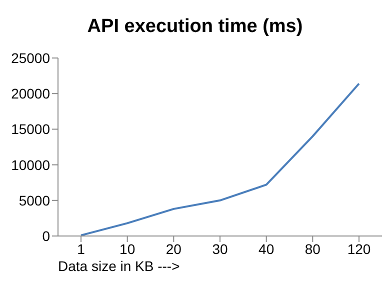 The width and height of the screenshot is (390, 288). What do you see at coordinates (359, 248) in the screenshot?
I see `x-tick-label: 120` at bounding box center [359, 248].